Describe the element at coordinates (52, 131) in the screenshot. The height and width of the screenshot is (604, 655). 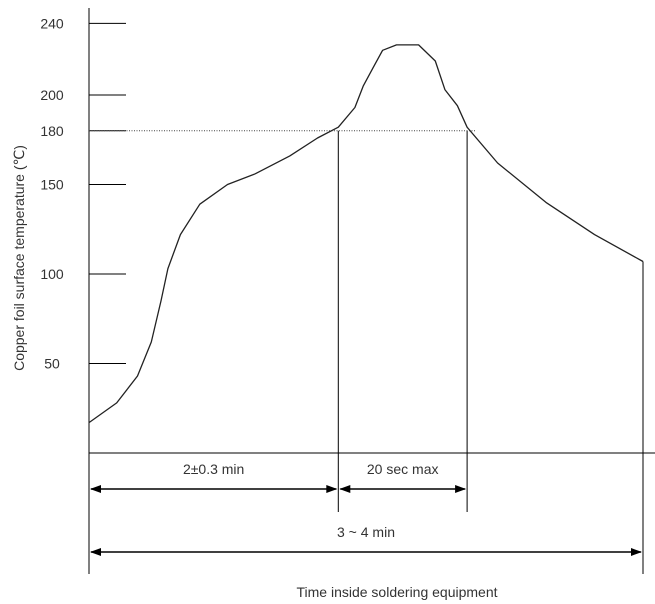
I see `y-tick-label: 180` at that location.